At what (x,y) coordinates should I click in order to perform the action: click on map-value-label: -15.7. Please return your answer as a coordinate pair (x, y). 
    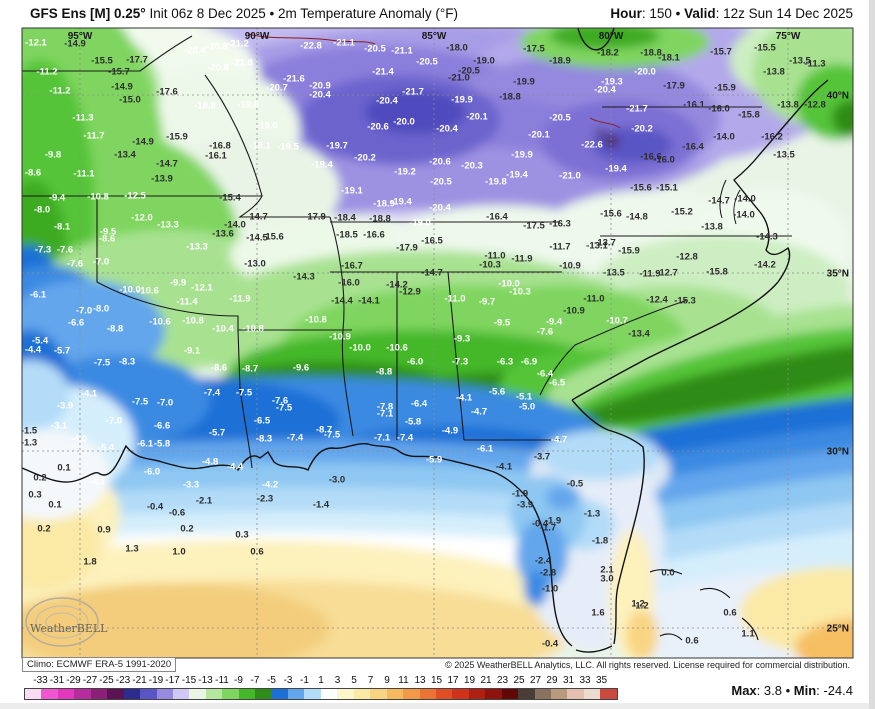
    Looking at the image, I should click on (721, 52).